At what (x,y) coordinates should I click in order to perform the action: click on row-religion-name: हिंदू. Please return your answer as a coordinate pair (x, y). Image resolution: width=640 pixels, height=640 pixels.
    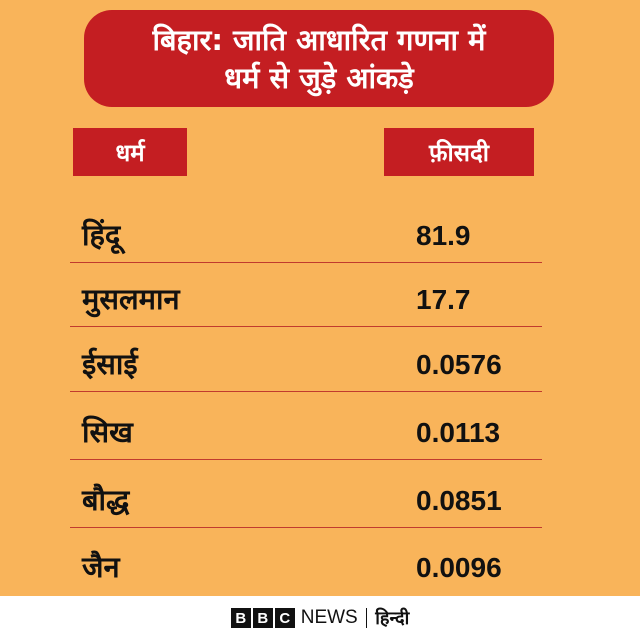
    Looking at the image, I should click on (101, 235).